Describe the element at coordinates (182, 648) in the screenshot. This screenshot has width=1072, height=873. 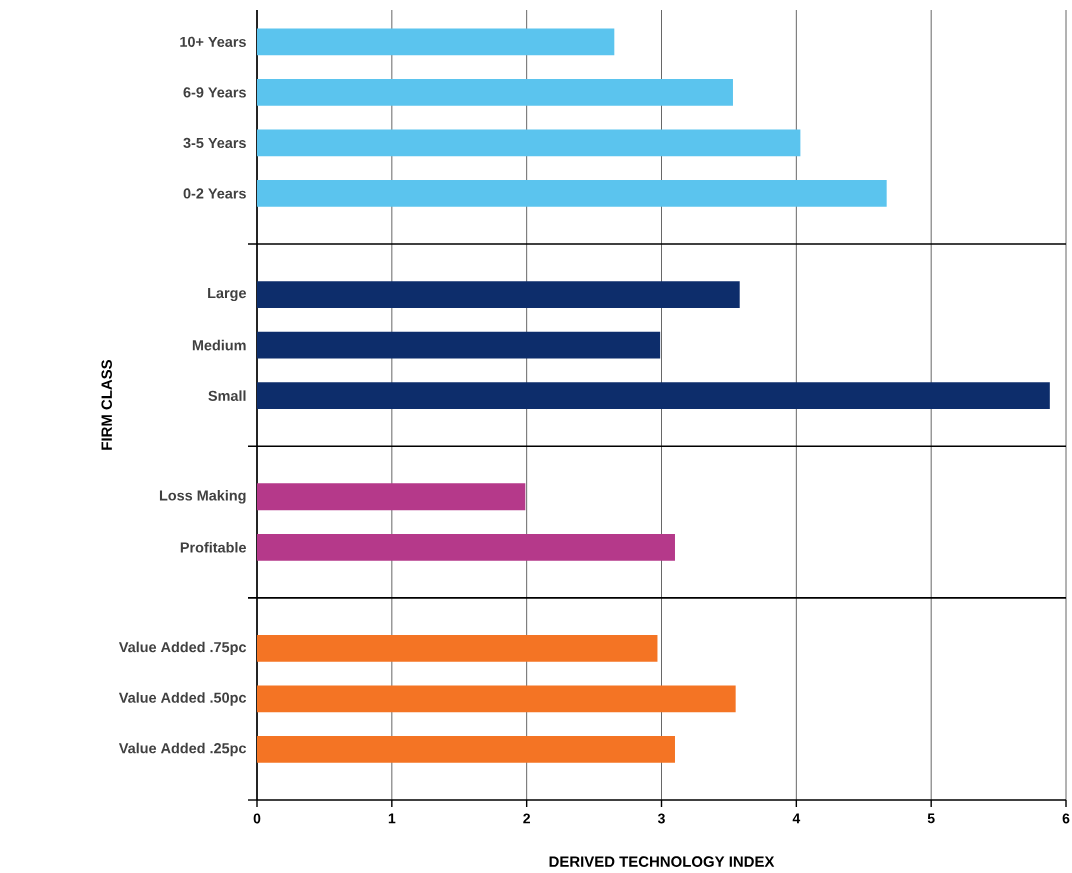
I see `y-tick-label: Value Added .75pc` at that location.